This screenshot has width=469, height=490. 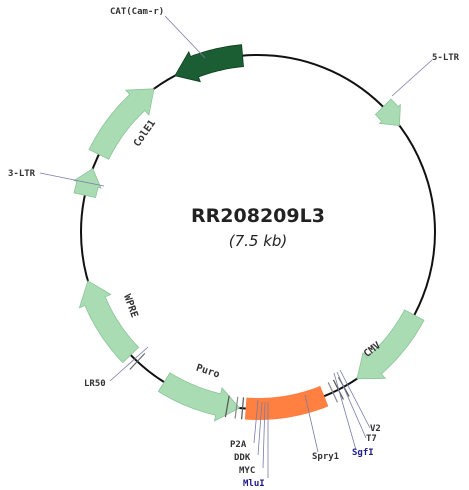 What do you see at coordinates (258, 241) in the screenshot?
I see `plasmid-size: (7.5 kb)` at bounding box center [258, 241].